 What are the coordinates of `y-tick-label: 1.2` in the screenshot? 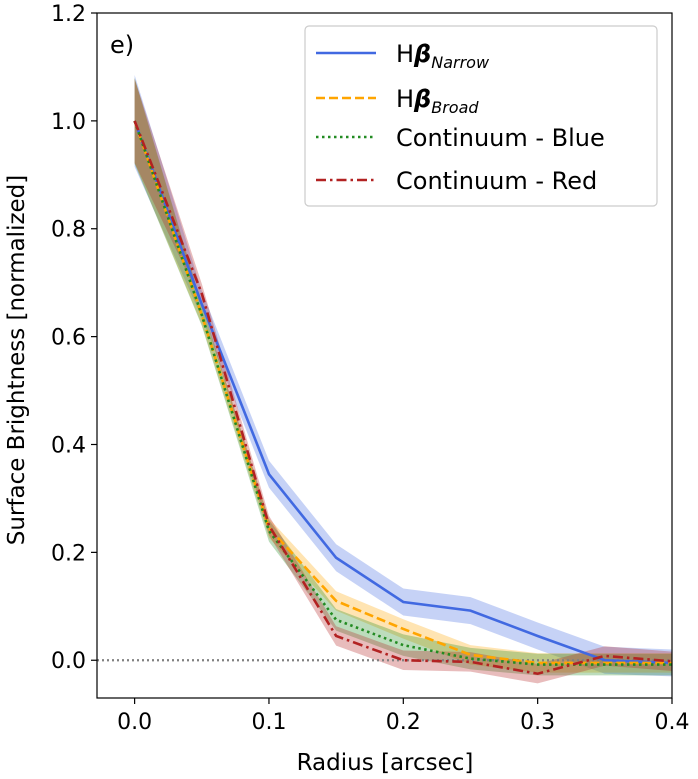 It's located at (68, 14).